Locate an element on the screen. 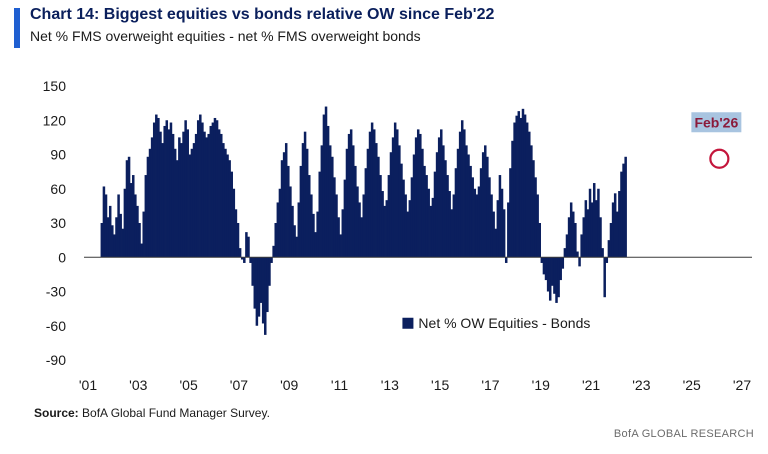 The width and height of the screenshot is (768, 454). callout-box is located at coordinates (716, 122).